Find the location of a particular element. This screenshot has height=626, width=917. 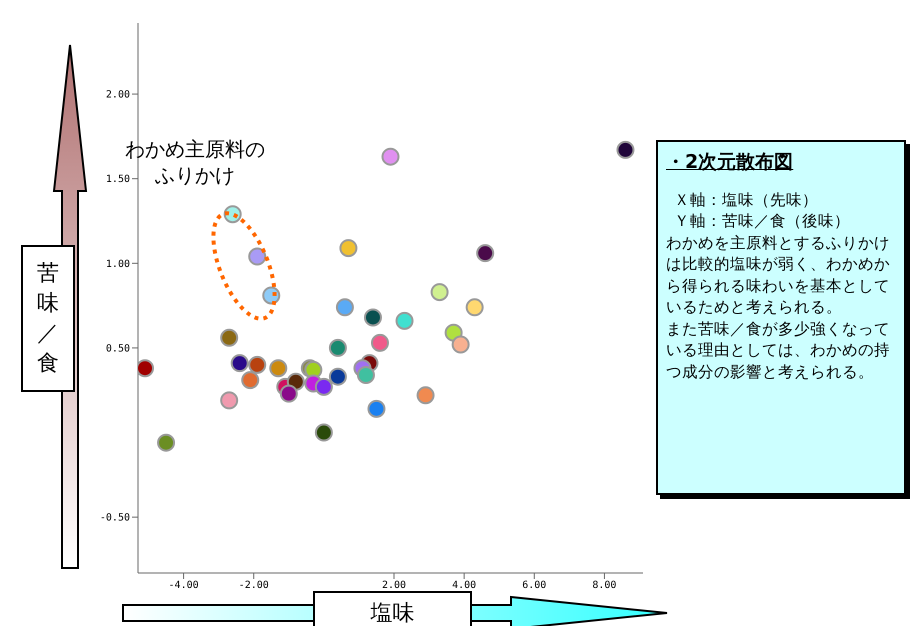

x-tick-label: 2.00 is located at coordinates (394, 586).